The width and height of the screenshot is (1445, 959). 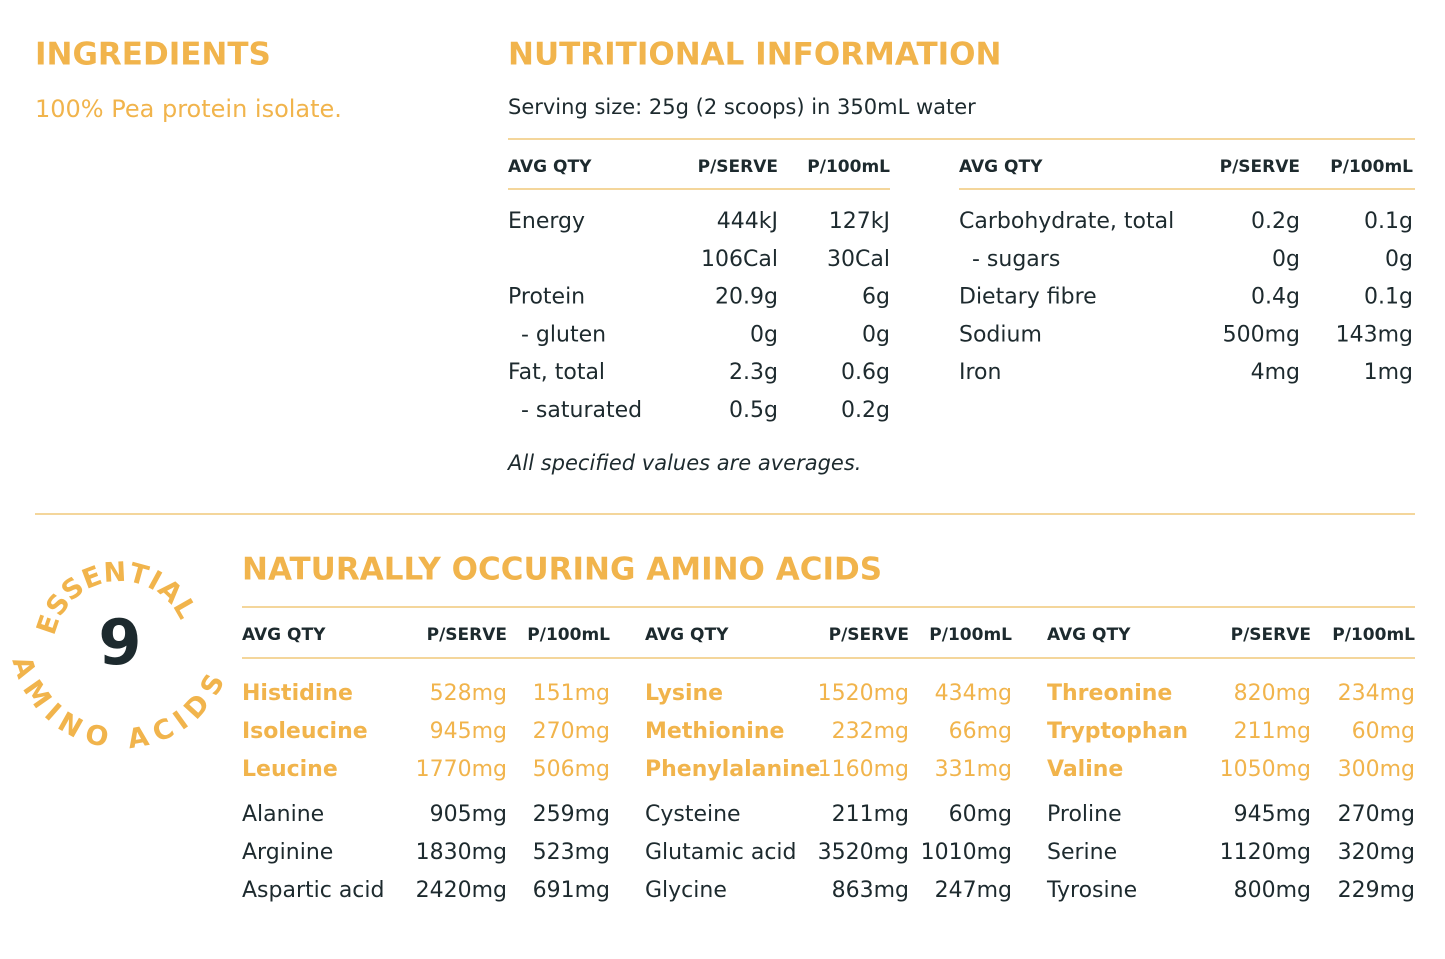 What do you see at coordinates (563, 334) in the screenshot?
I see `row-label: - gluten` at bounding box center [563, 334].